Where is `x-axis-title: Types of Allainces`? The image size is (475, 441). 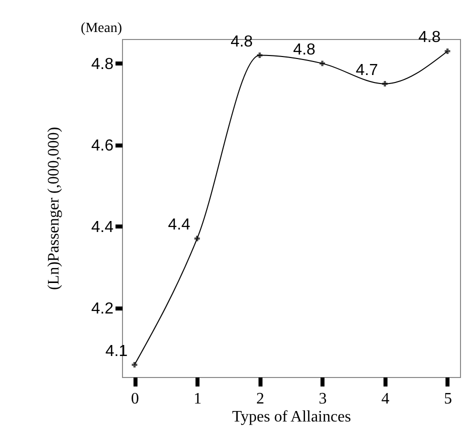 x-axis-title: Types of Allainces is located at coordinates (291, 417).